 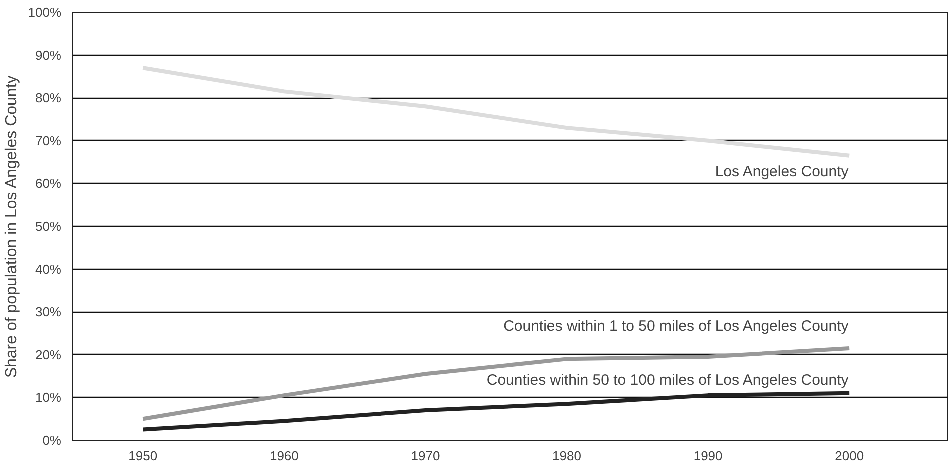 What do you see at coordinates (48, 354) in the screenshot?
I see `y-tick-label: 20%` at bounding box center [48, 354].